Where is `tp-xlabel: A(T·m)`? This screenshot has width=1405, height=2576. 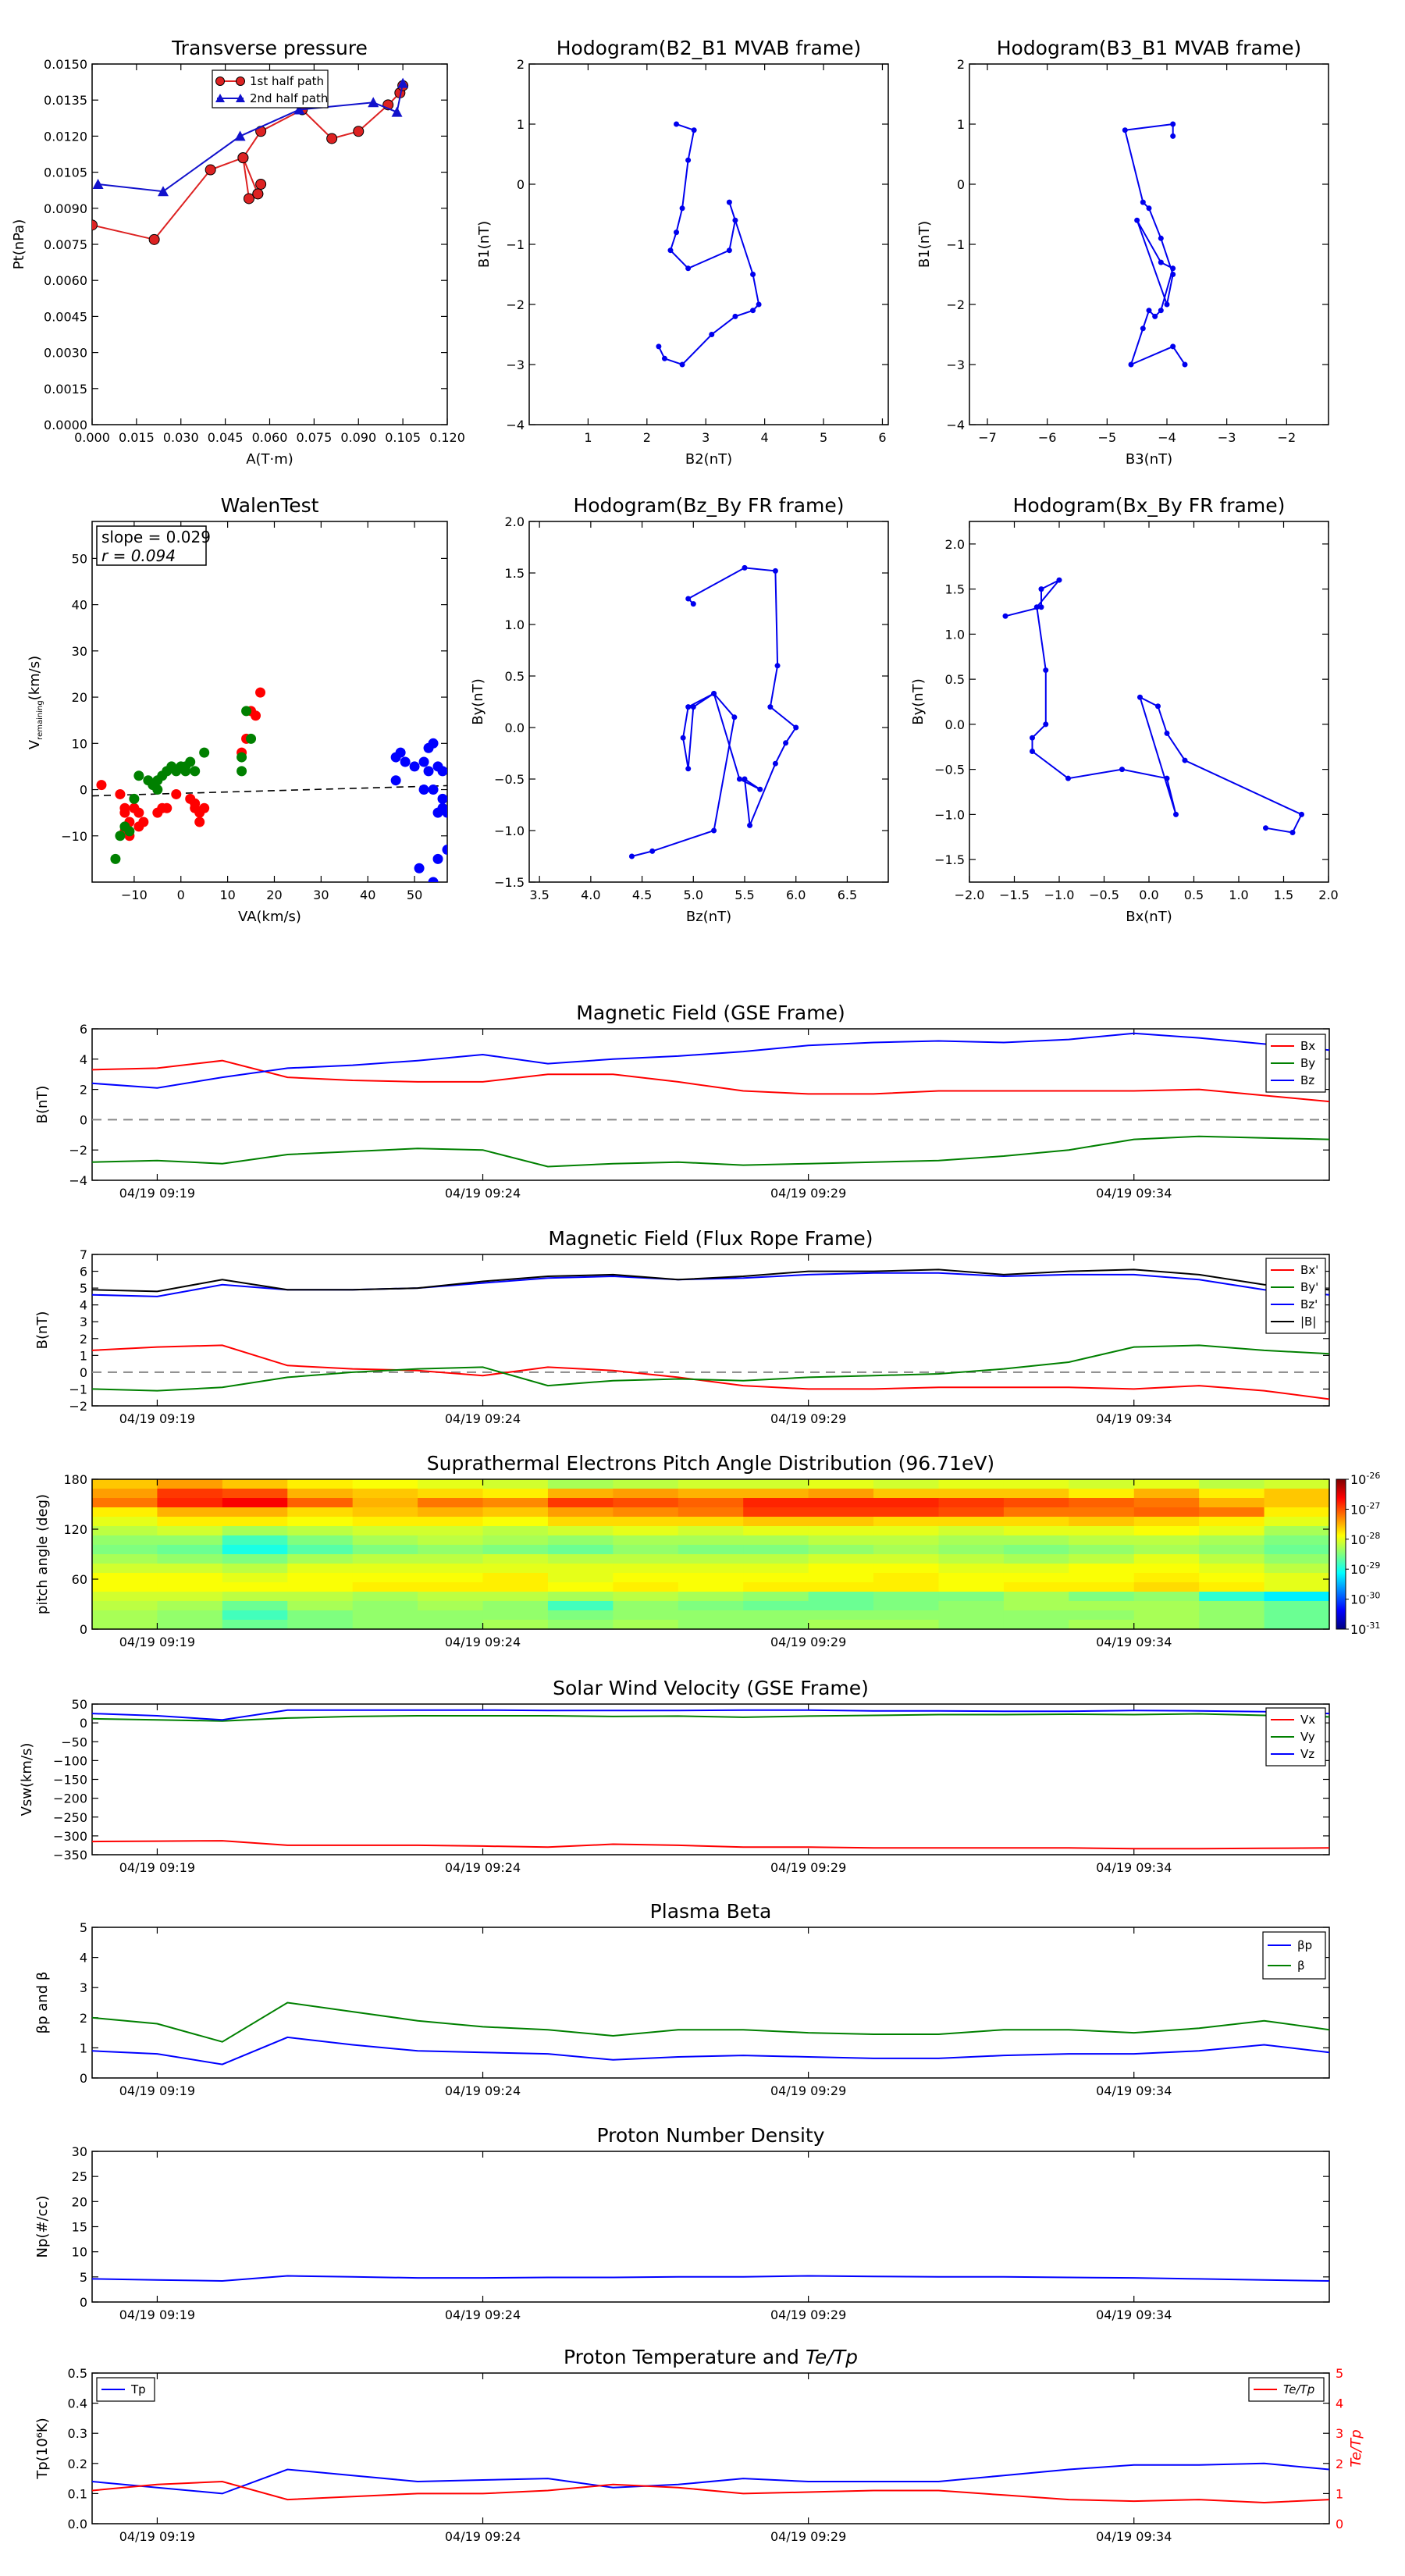 tp-xlabel: A(T·m) is located at coordinates (270, 459).